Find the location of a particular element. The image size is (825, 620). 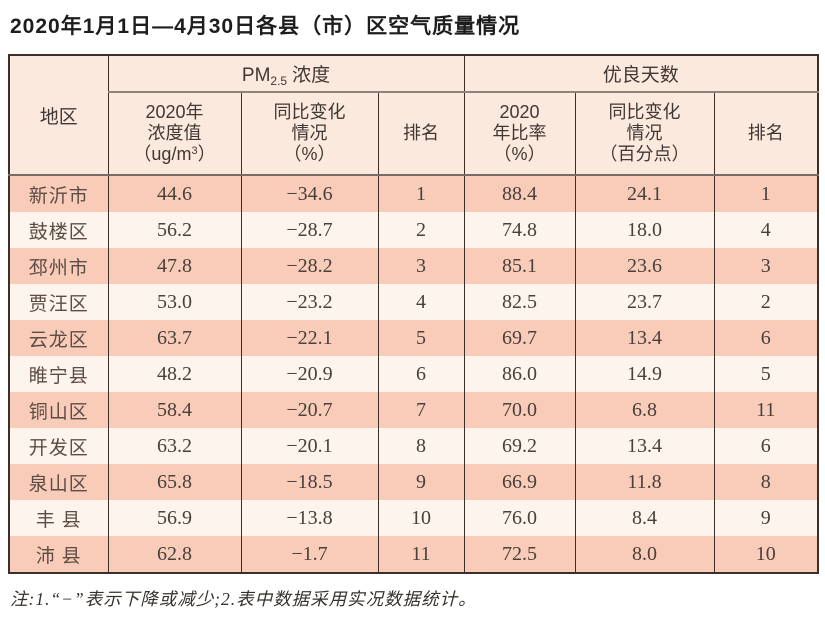

column-header-pm-rank: 排名 is located at coordinates (421, 134).